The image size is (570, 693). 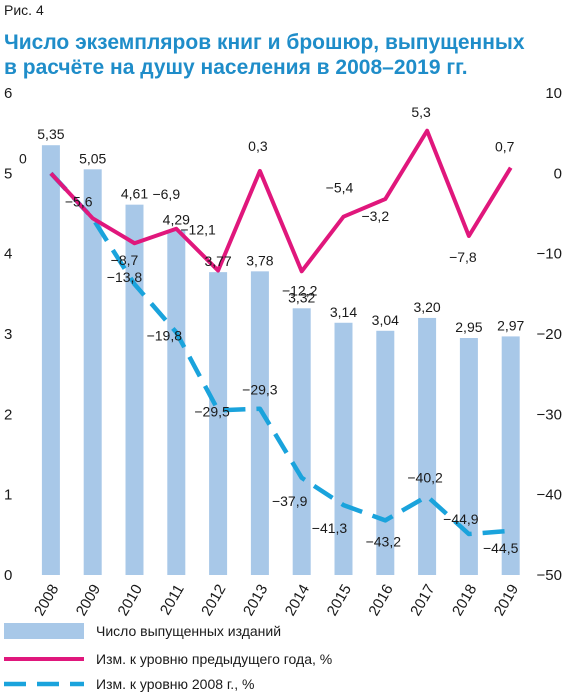 What do you see at coordinates (297, 600) in the screenshot?
I see `x-axis-label-2014: 2014` at bounding box center [297, 600].